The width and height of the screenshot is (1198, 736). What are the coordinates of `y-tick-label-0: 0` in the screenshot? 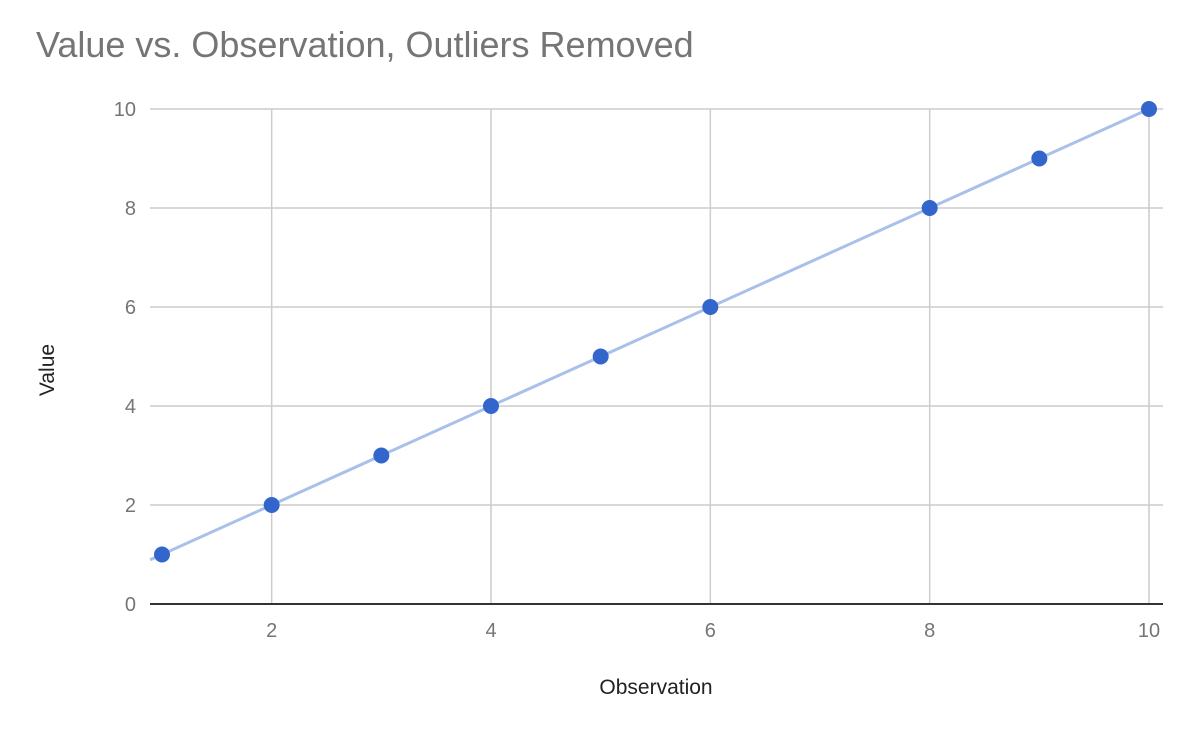 It's located at (130, 605).